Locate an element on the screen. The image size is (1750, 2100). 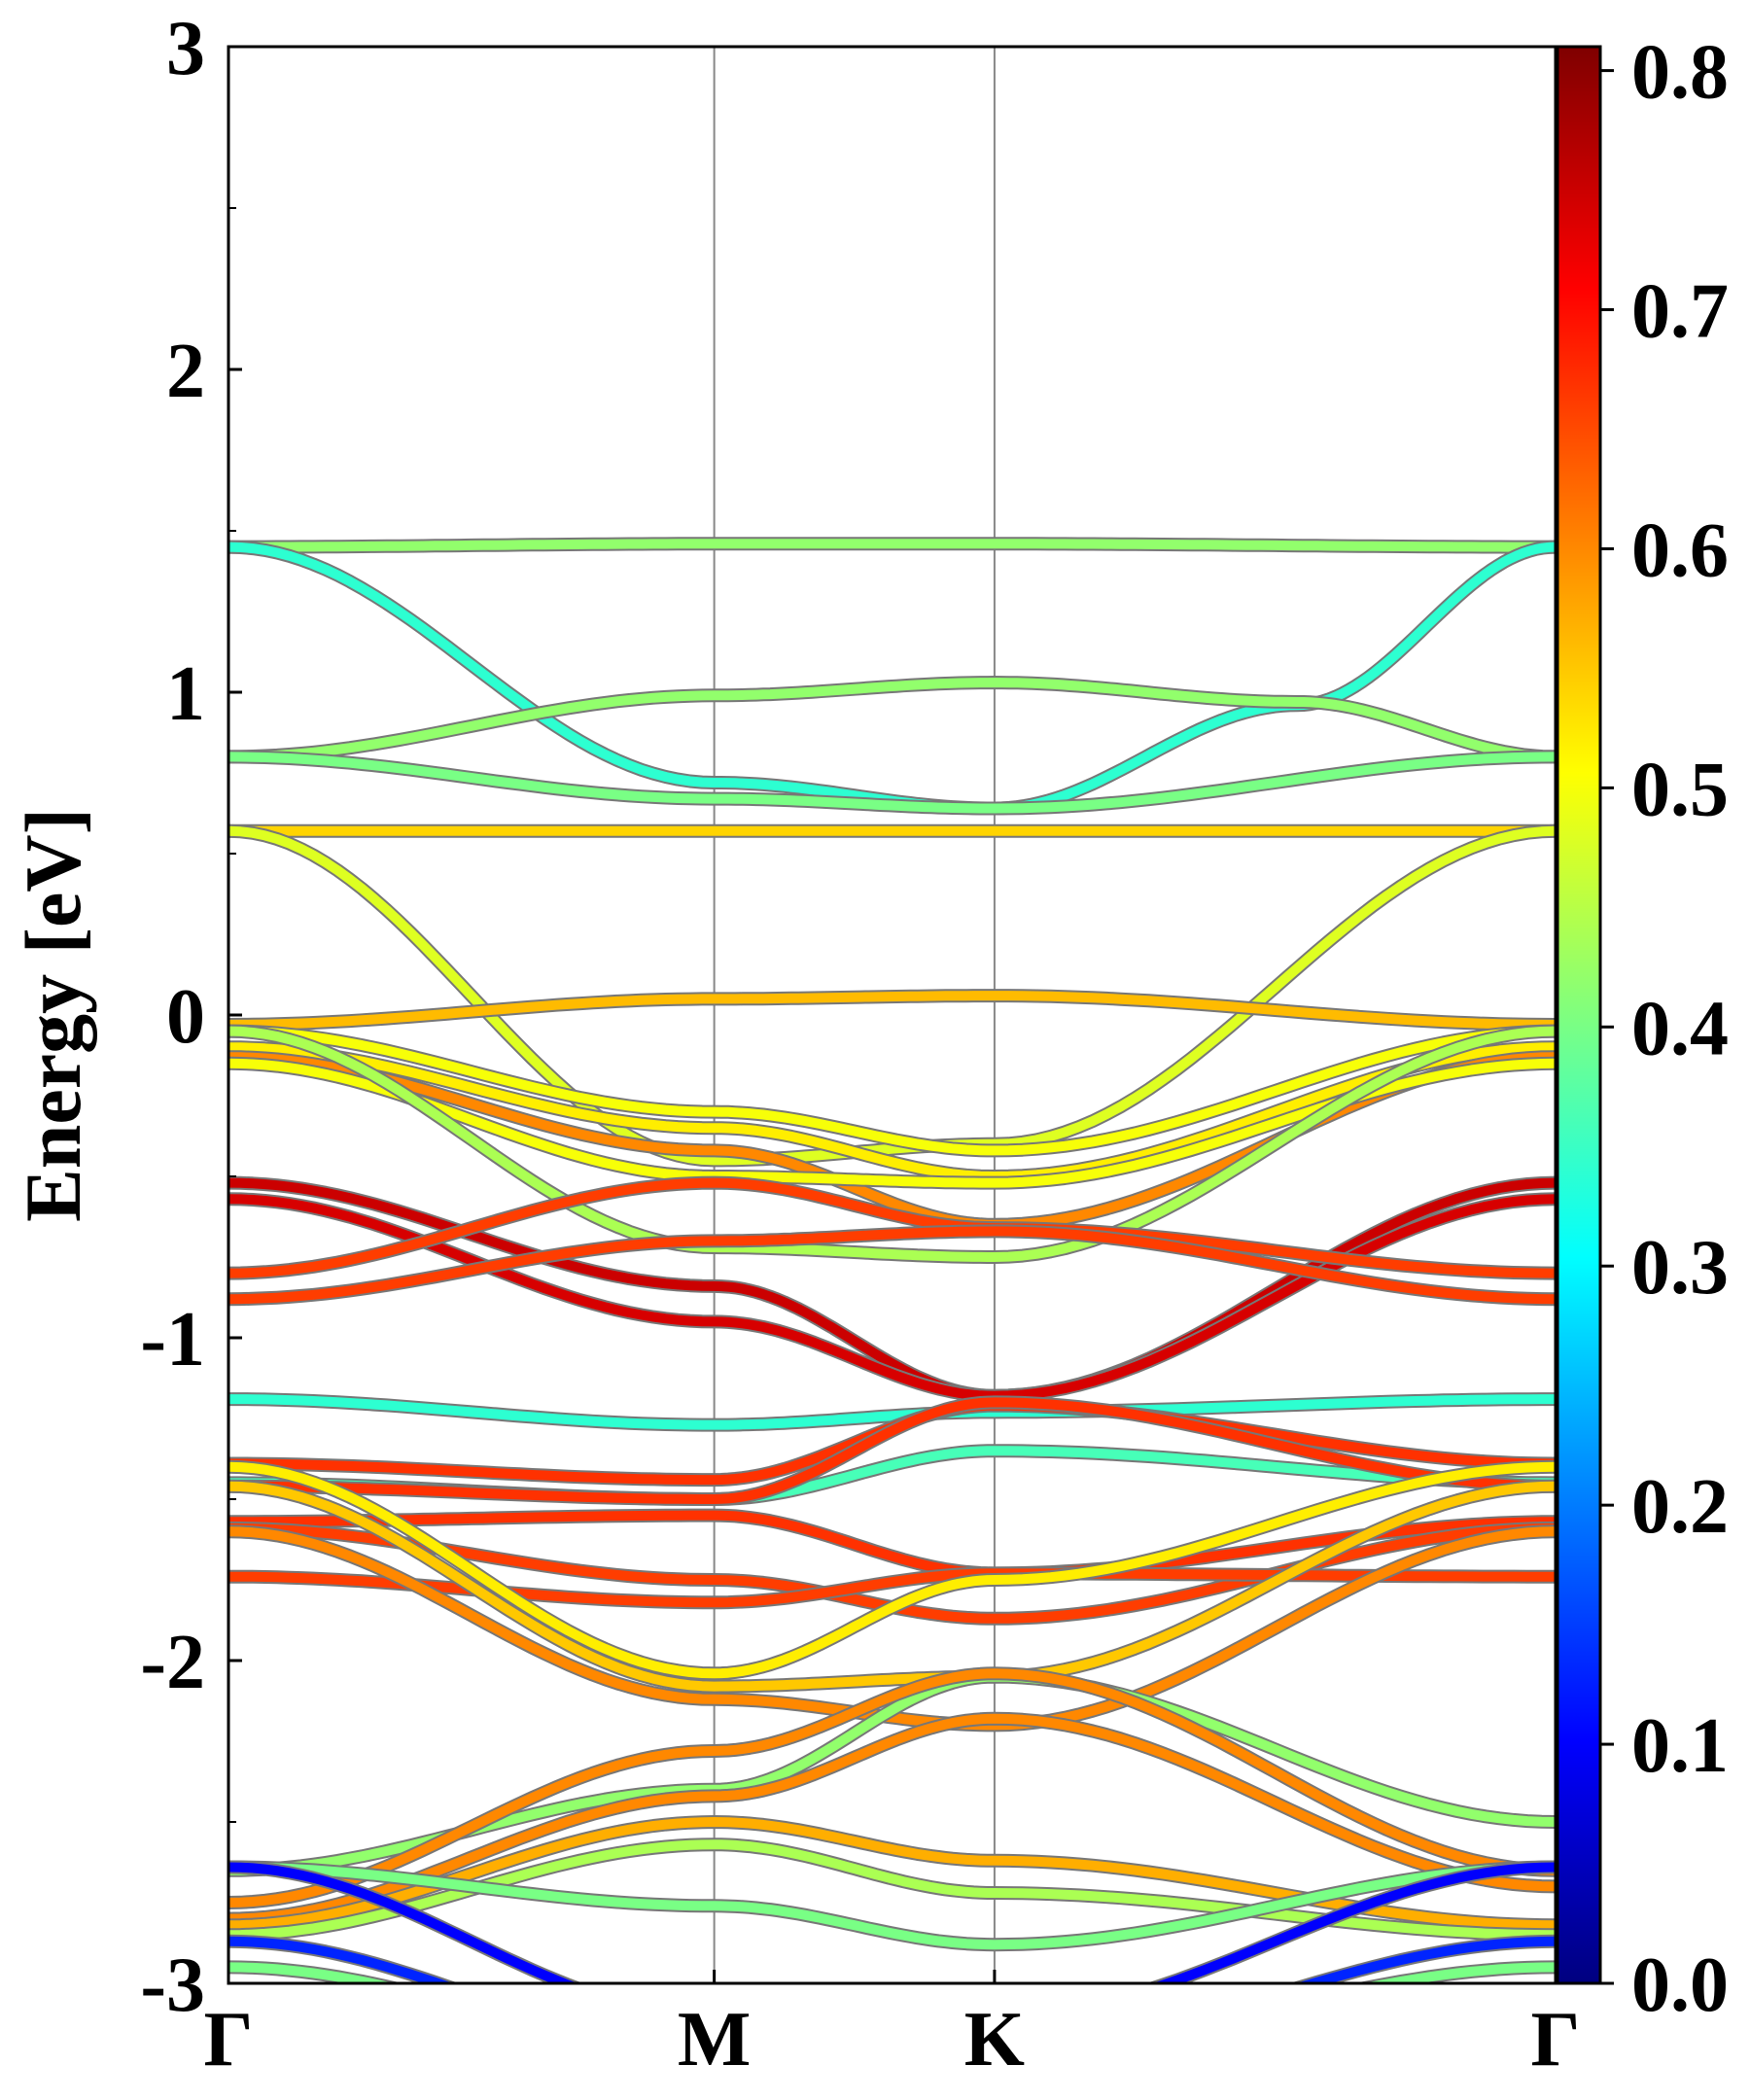
y-tick-label: 0 is located at coordinates (185, 1017).